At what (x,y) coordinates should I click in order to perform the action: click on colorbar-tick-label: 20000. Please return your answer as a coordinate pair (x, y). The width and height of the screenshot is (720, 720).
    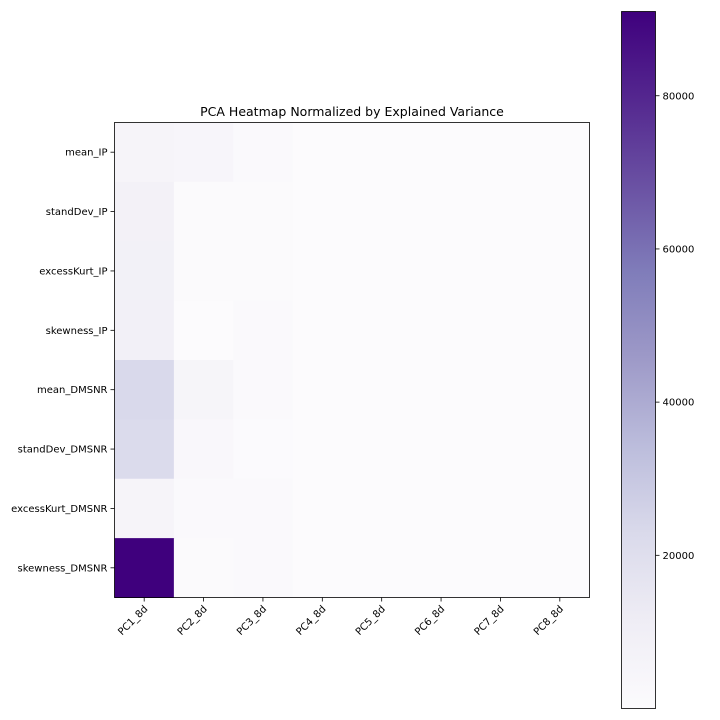
    Looking at the image, I should click on (679, 556).